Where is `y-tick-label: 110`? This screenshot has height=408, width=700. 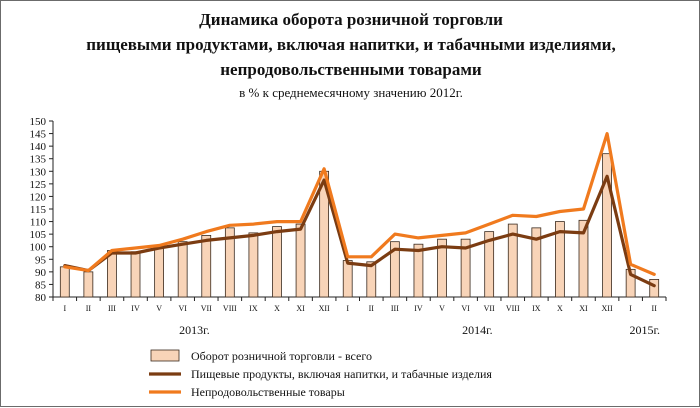
y-tick-label: 110 is located at coordinates (38, 223).